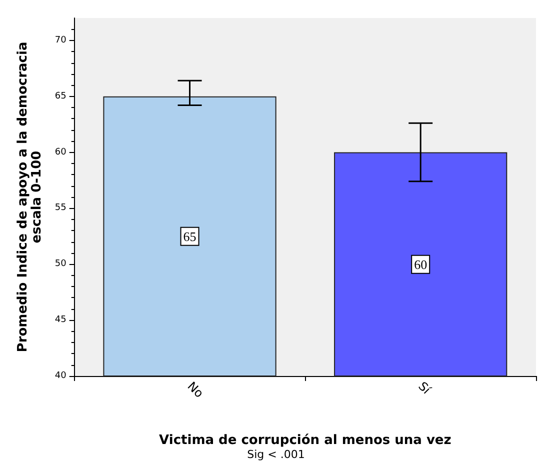 The image size is (552, 474). I want to click on text: Sig < .001, so click(276, 454).